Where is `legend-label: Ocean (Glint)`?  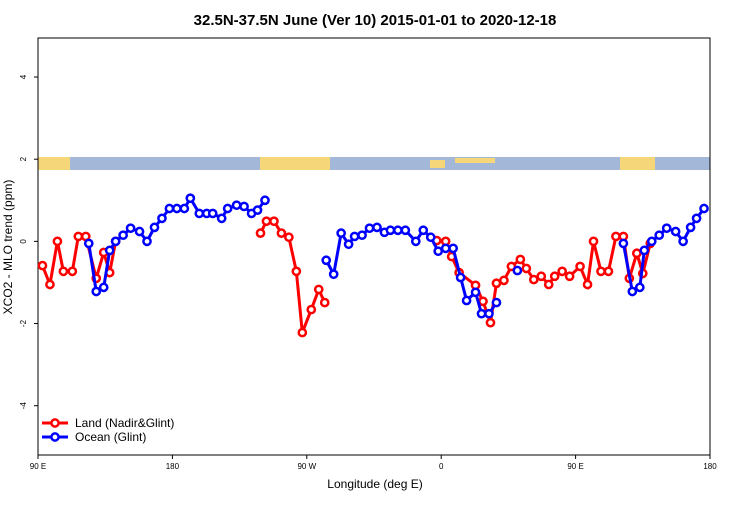 legend-label: Ocean (Glint) is located at coordinates (110, 437).